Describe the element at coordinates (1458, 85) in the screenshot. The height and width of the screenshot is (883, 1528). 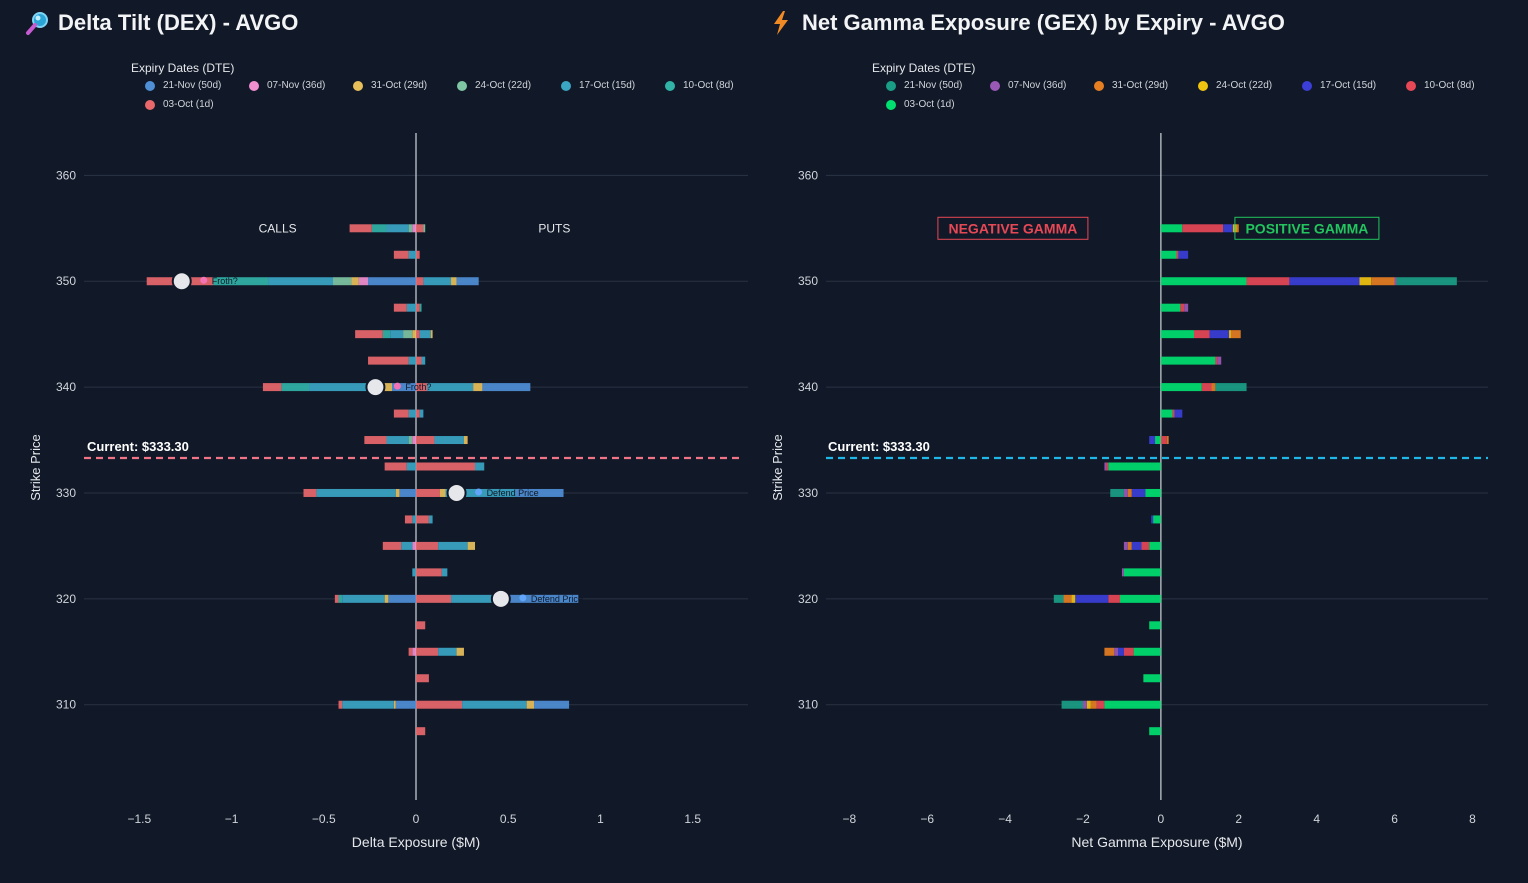
I see `gex-legend-item: 10-Oct (8d)` at that location.